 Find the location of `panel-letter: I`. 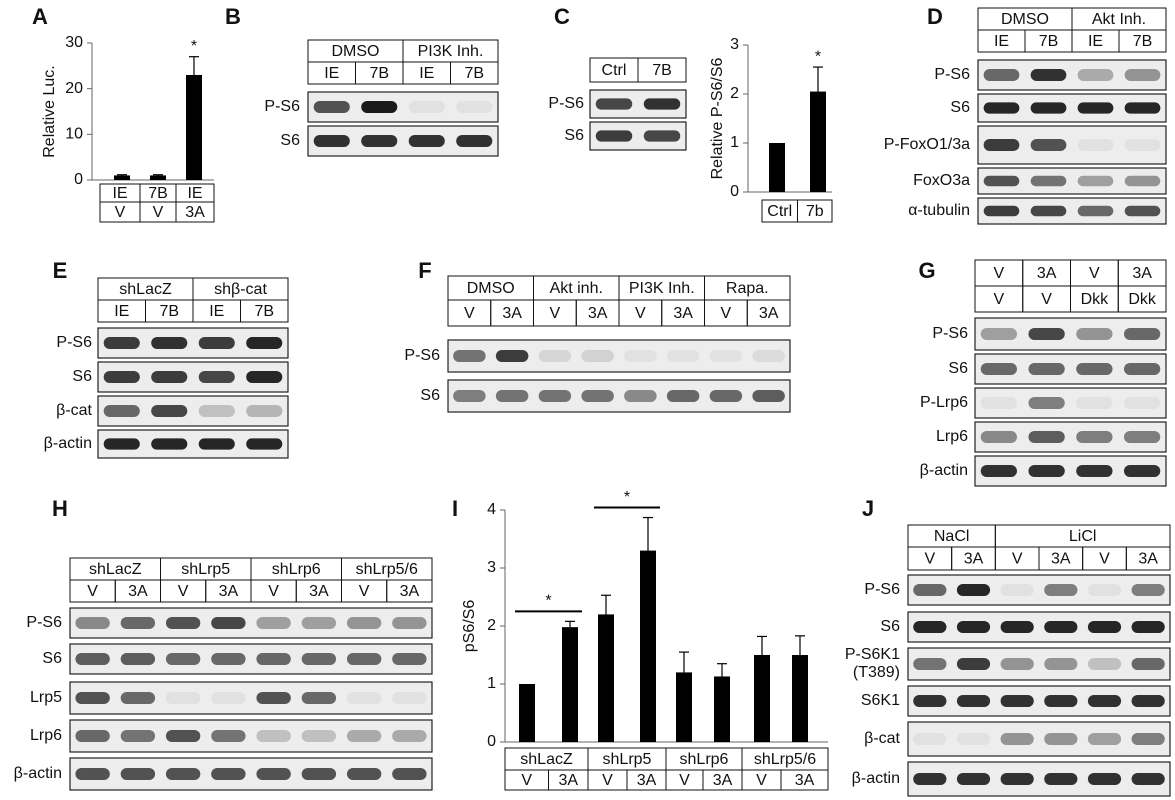

panel-letter: I is located at coordinates (455, 508).